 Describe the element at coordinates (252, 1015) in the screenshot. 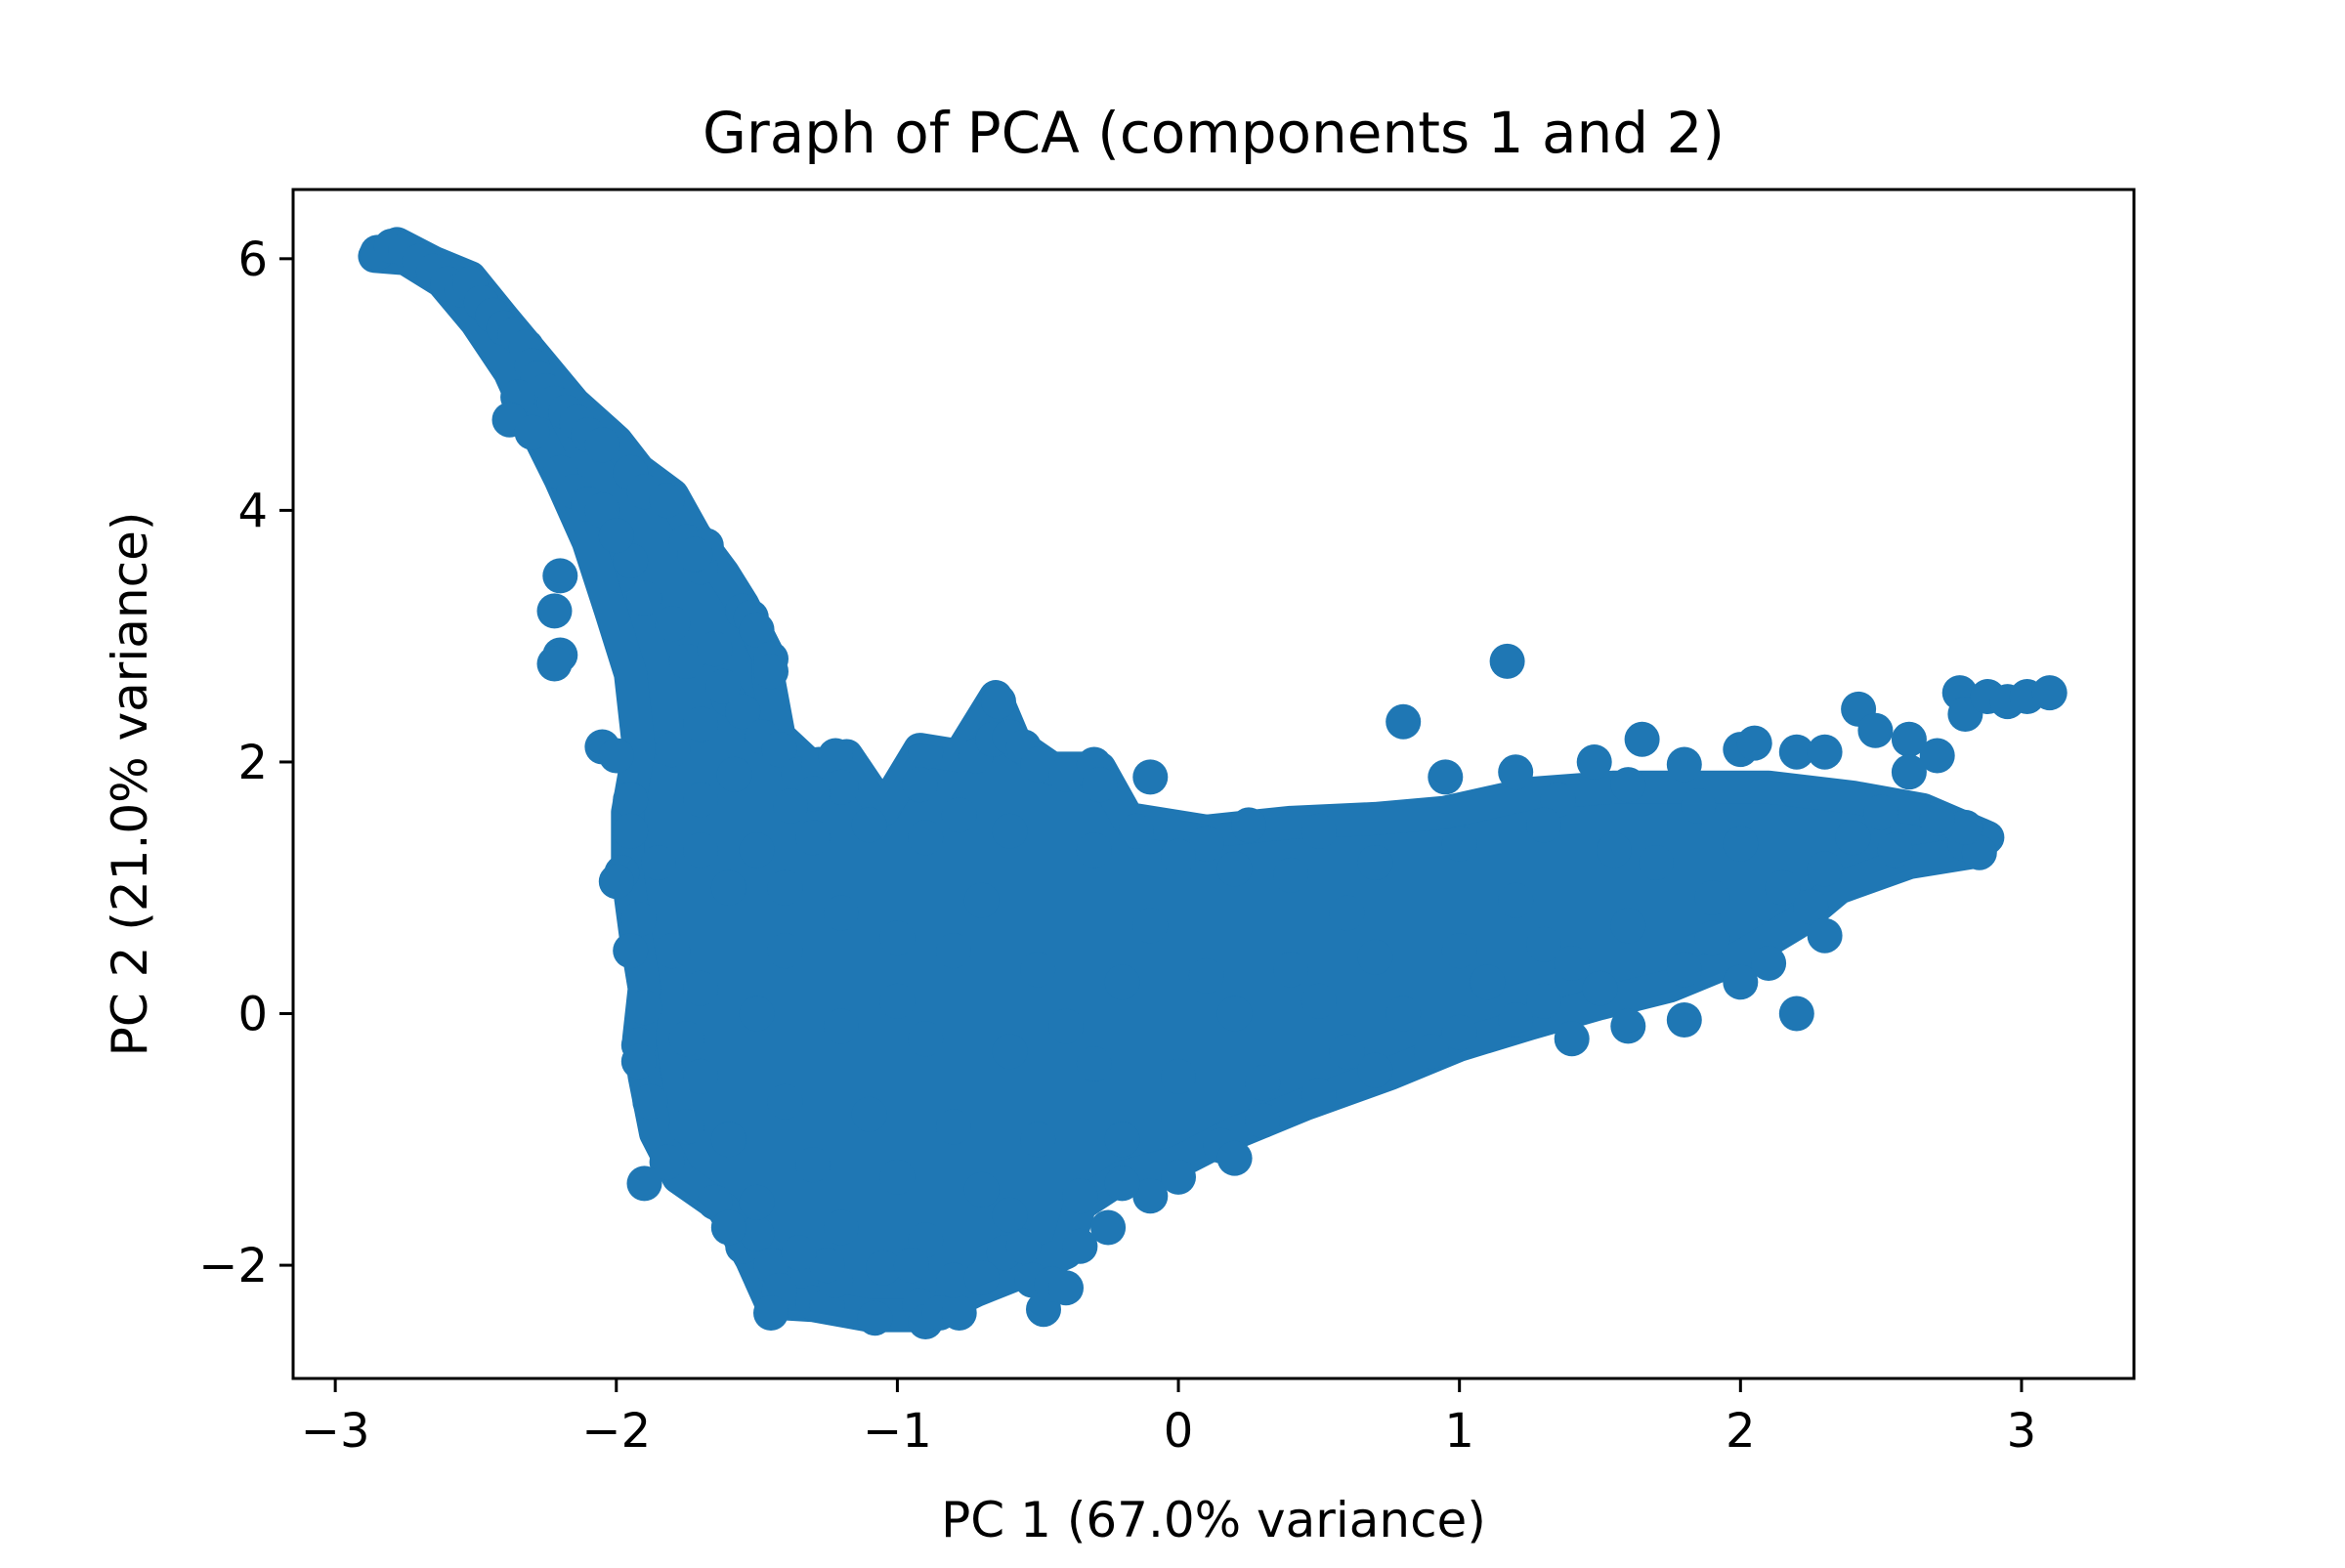

I see `y-tick-label: 0` at that location.